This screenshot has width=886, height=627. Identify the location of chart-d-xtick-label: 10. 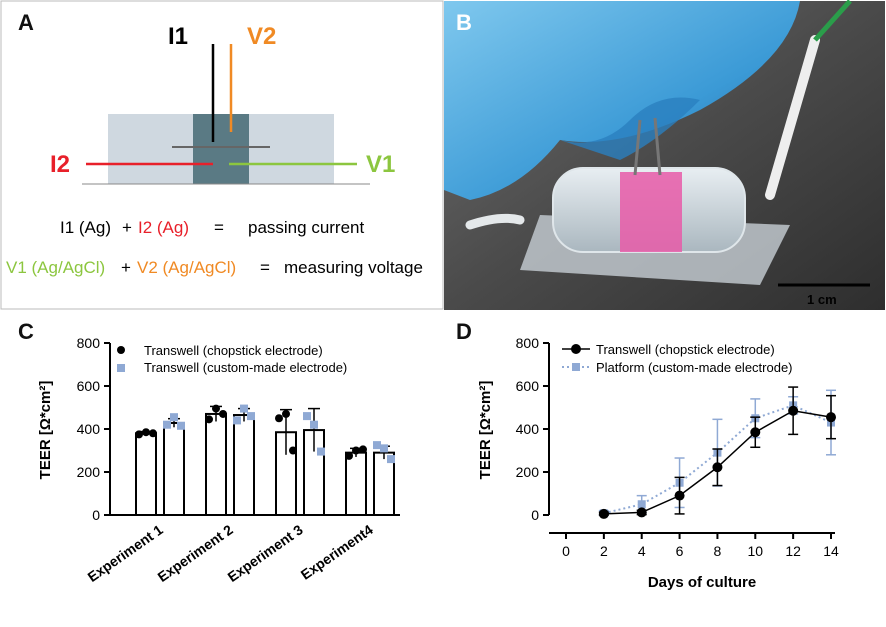
(755, 551).